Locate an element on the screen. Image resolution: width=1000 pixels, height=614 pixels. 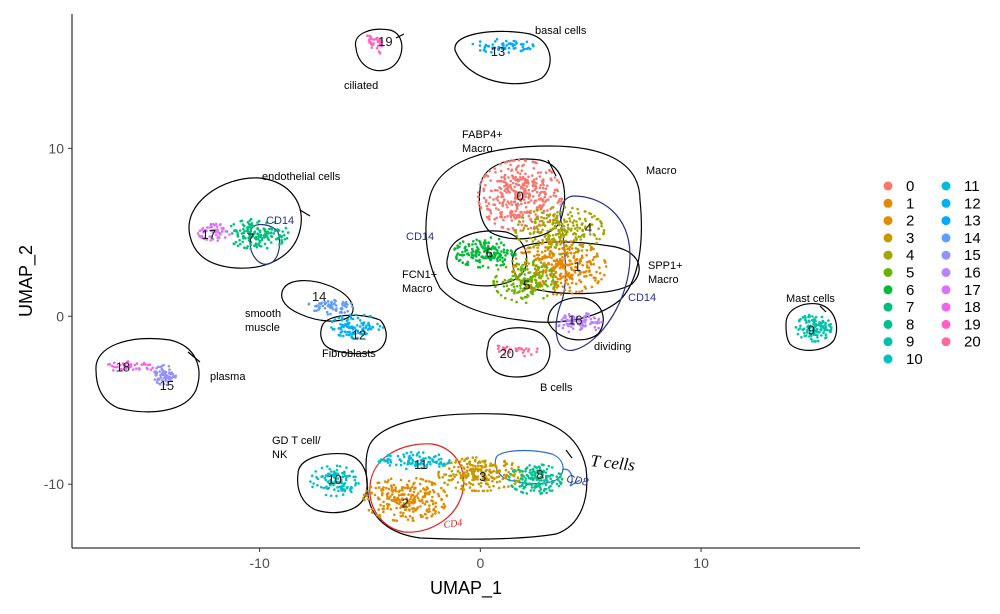
cluster-8-points is located at coordinates (536, 479).